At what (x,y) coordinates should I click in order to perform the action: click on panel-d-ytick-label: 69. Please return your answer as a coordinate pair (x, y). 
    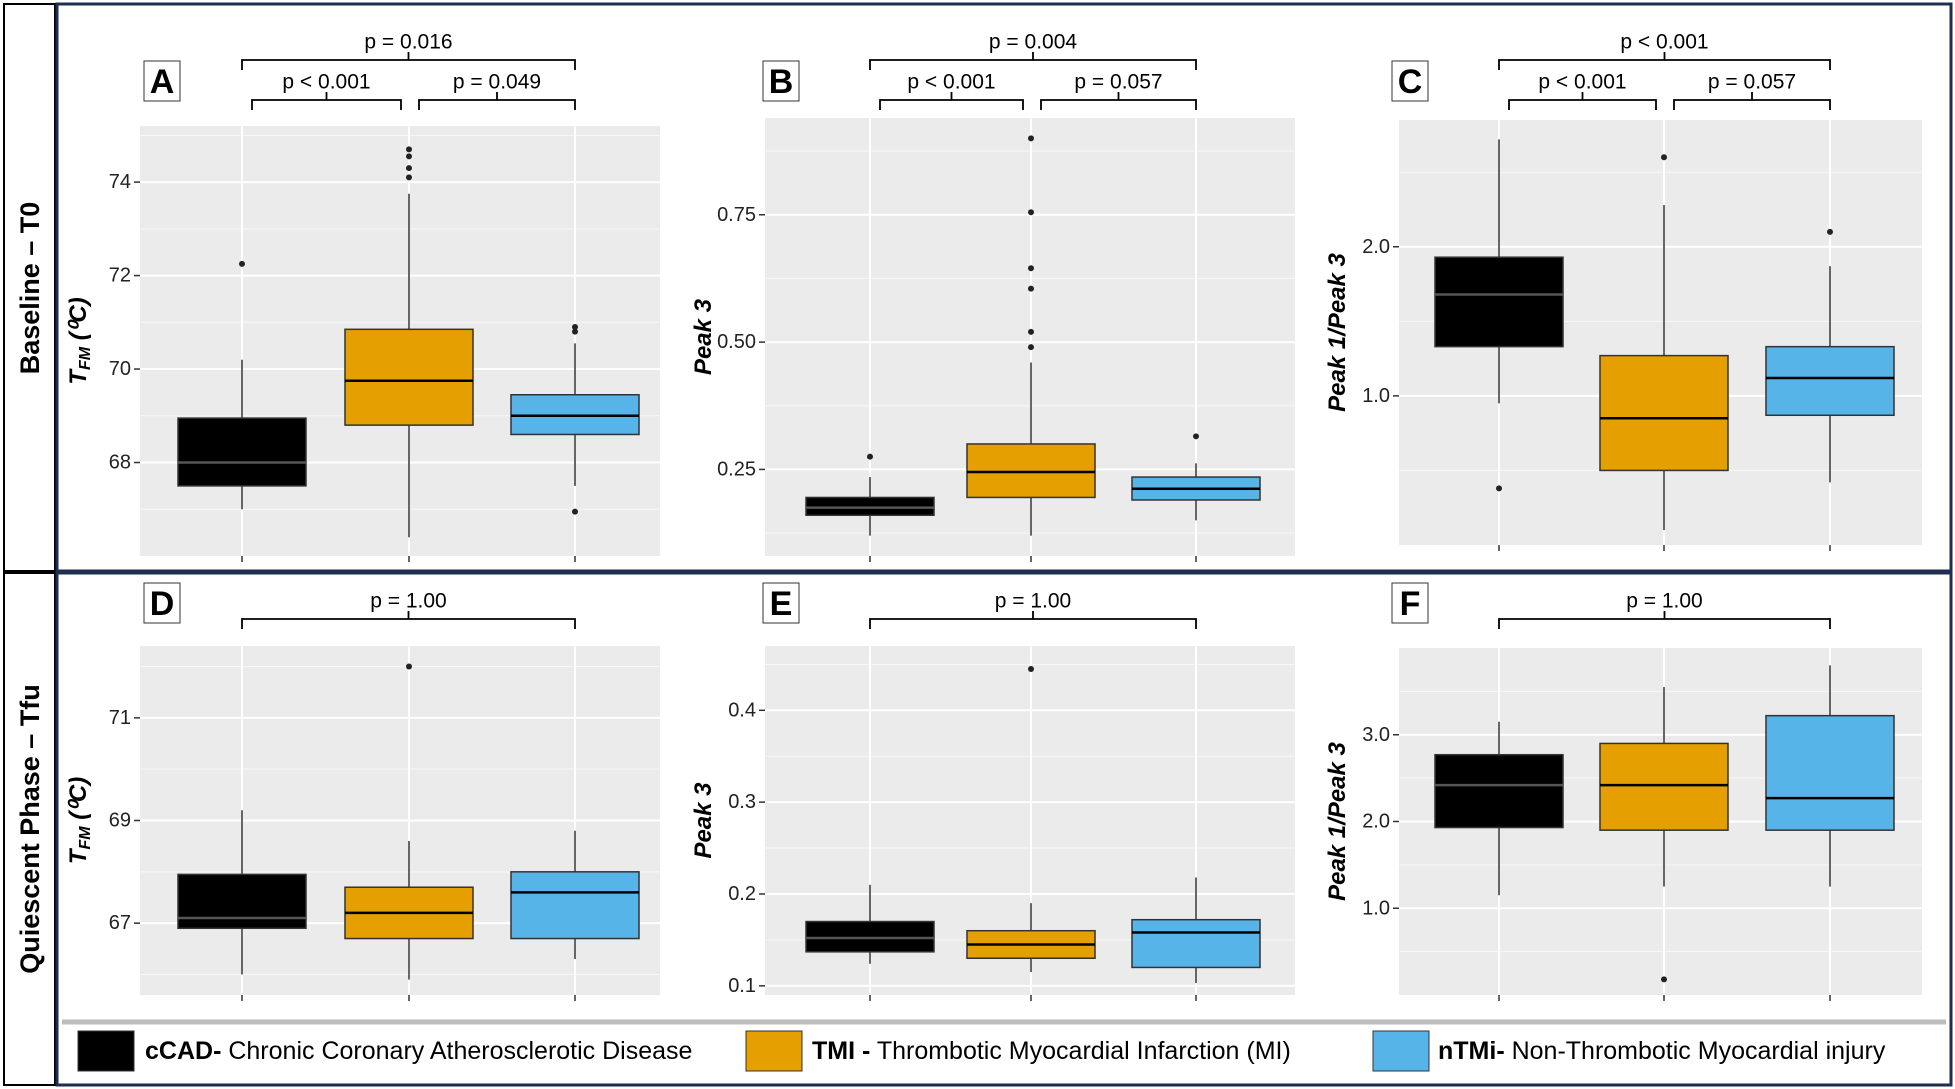
    Looking at the image, I should click on (120, 821).